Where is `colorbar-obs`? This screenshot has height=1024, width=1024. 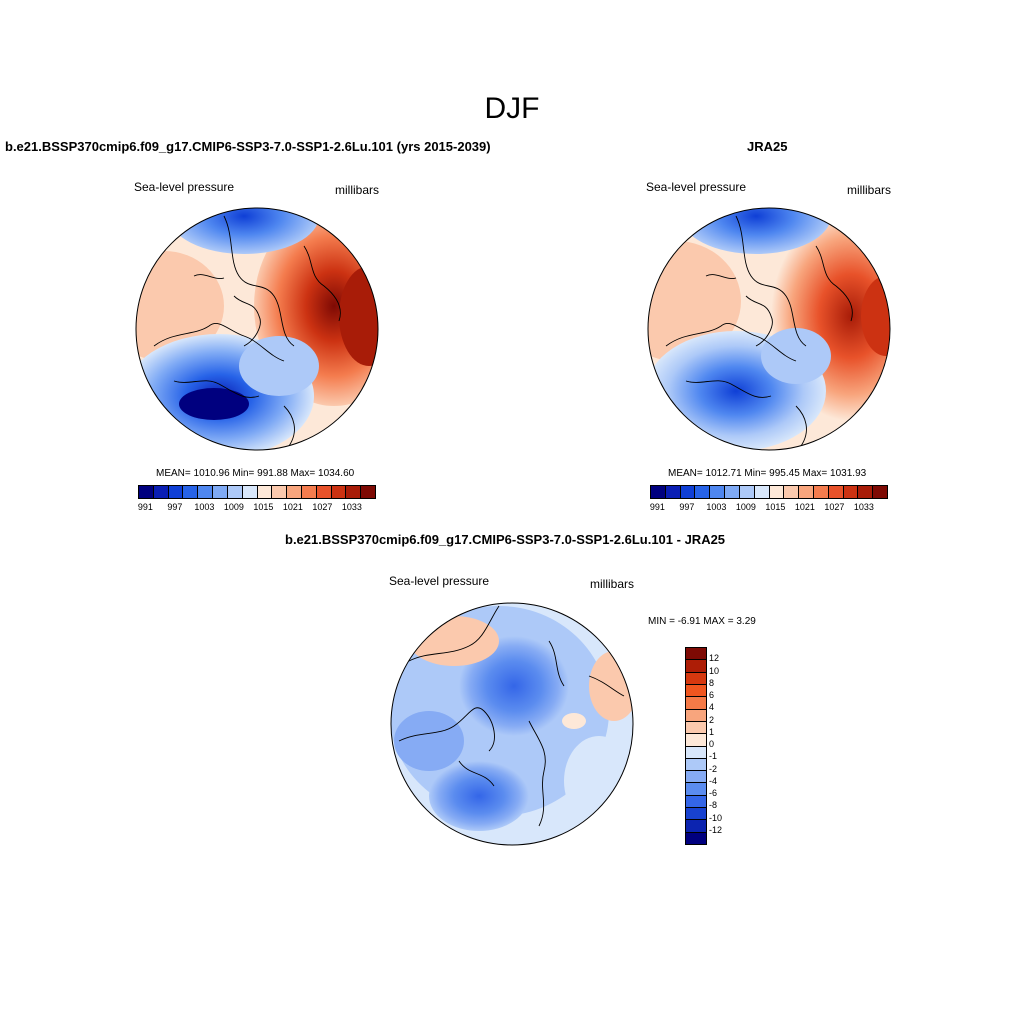 colorbar-obs is located at coordinates (769, 492).